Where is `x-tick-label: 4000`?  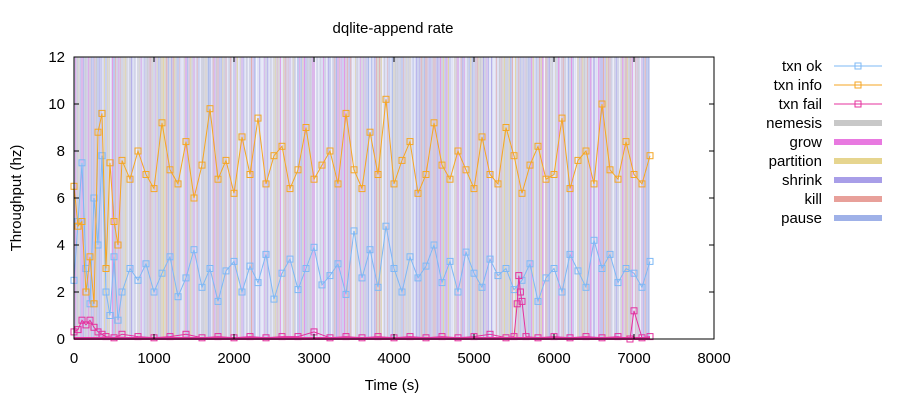 x-tick-label: 4000 is located at coordinates (393, 358).